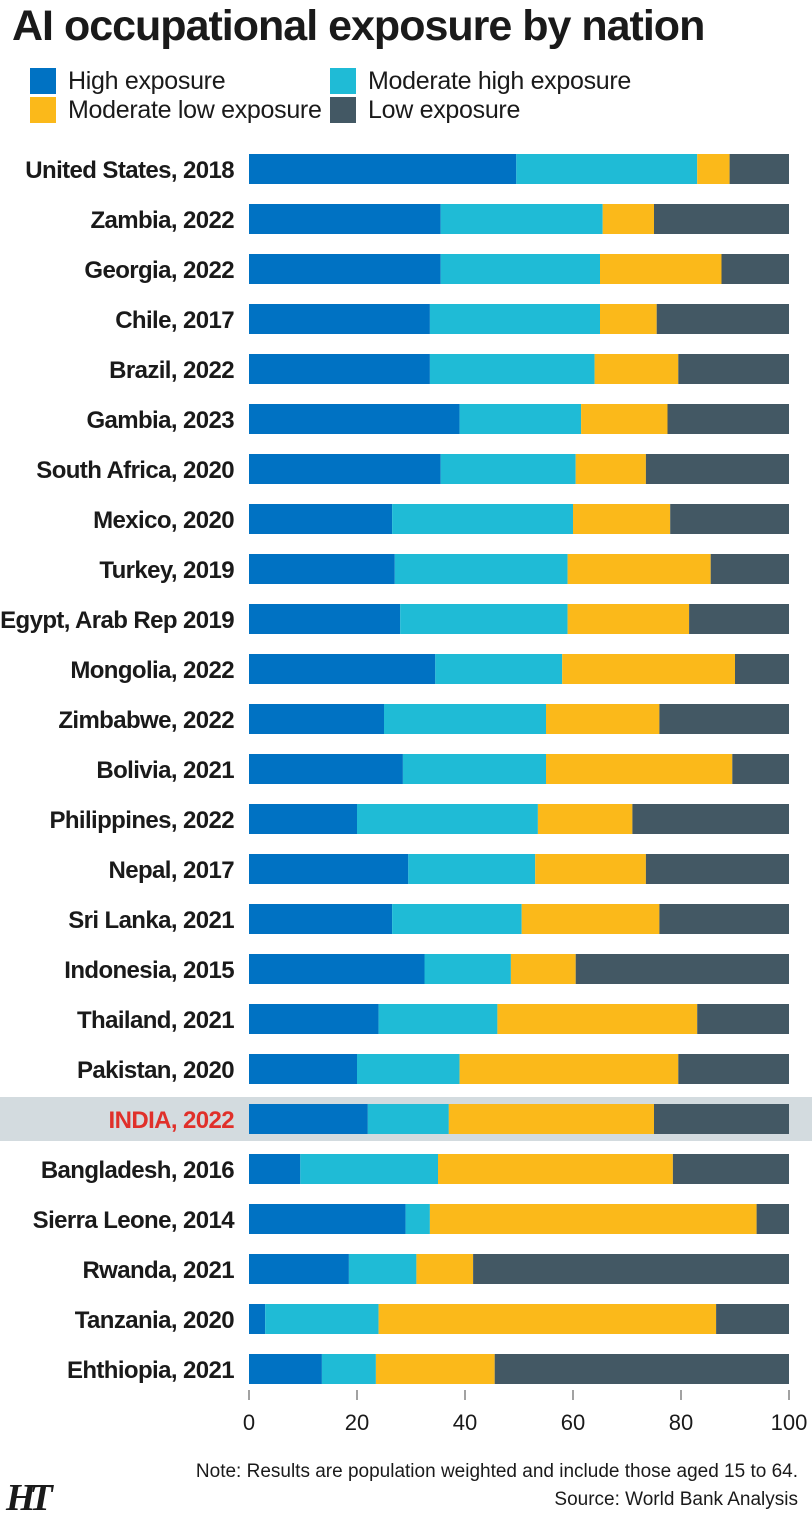  Describe the element at coordinates (521, 219) in the screenshot. I see `bar-mod_high-zambia-2022` at that location.